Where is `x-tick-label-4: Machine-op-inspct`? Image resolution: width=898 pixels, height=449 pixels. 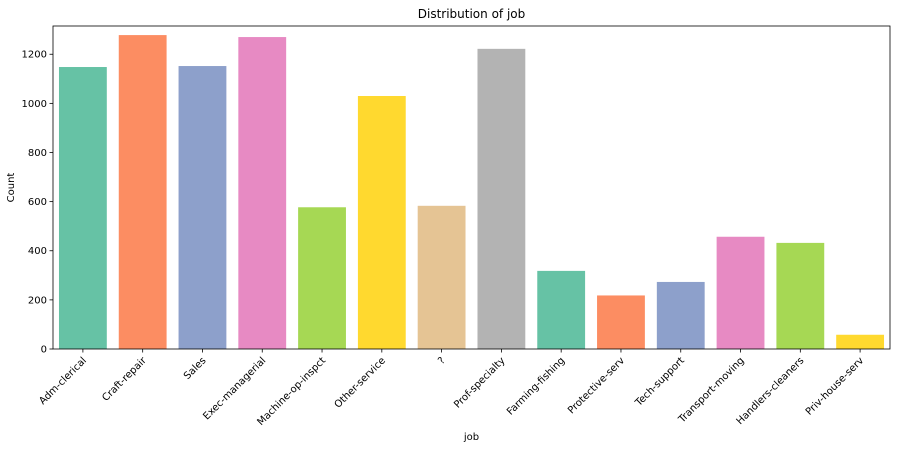 x-tick-label-4: Machine-op-inspct is located at coordinates (291, 391).